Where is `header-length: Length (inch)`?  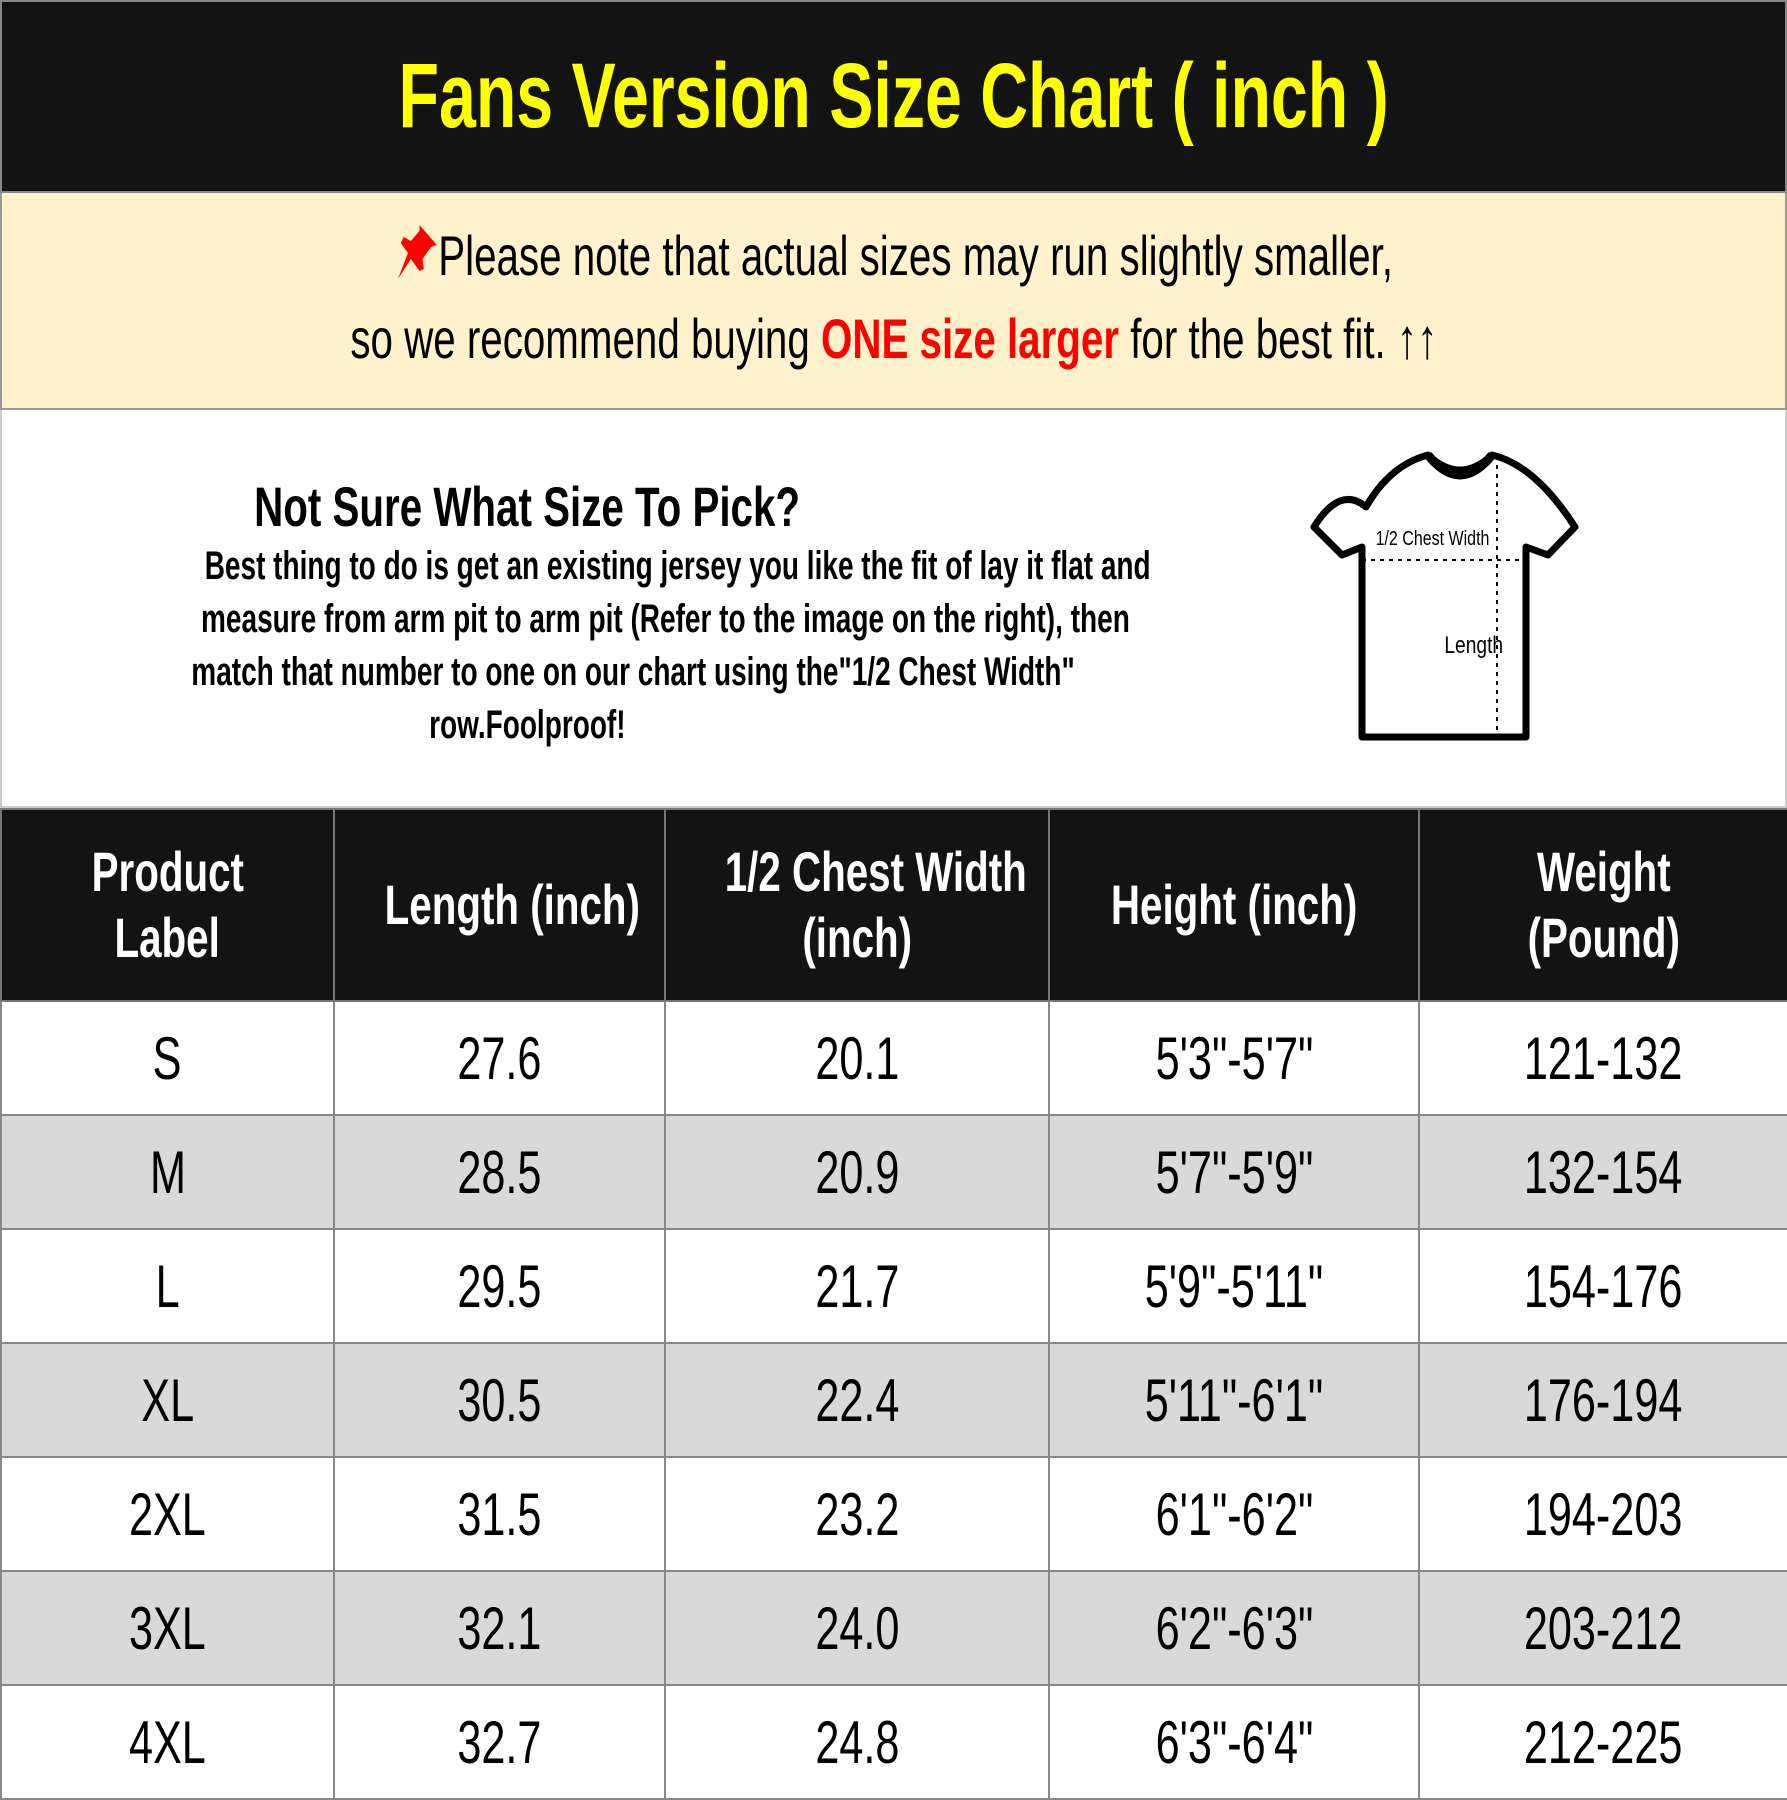
header-length: Length (inch) is located at coordinates (499, 905).